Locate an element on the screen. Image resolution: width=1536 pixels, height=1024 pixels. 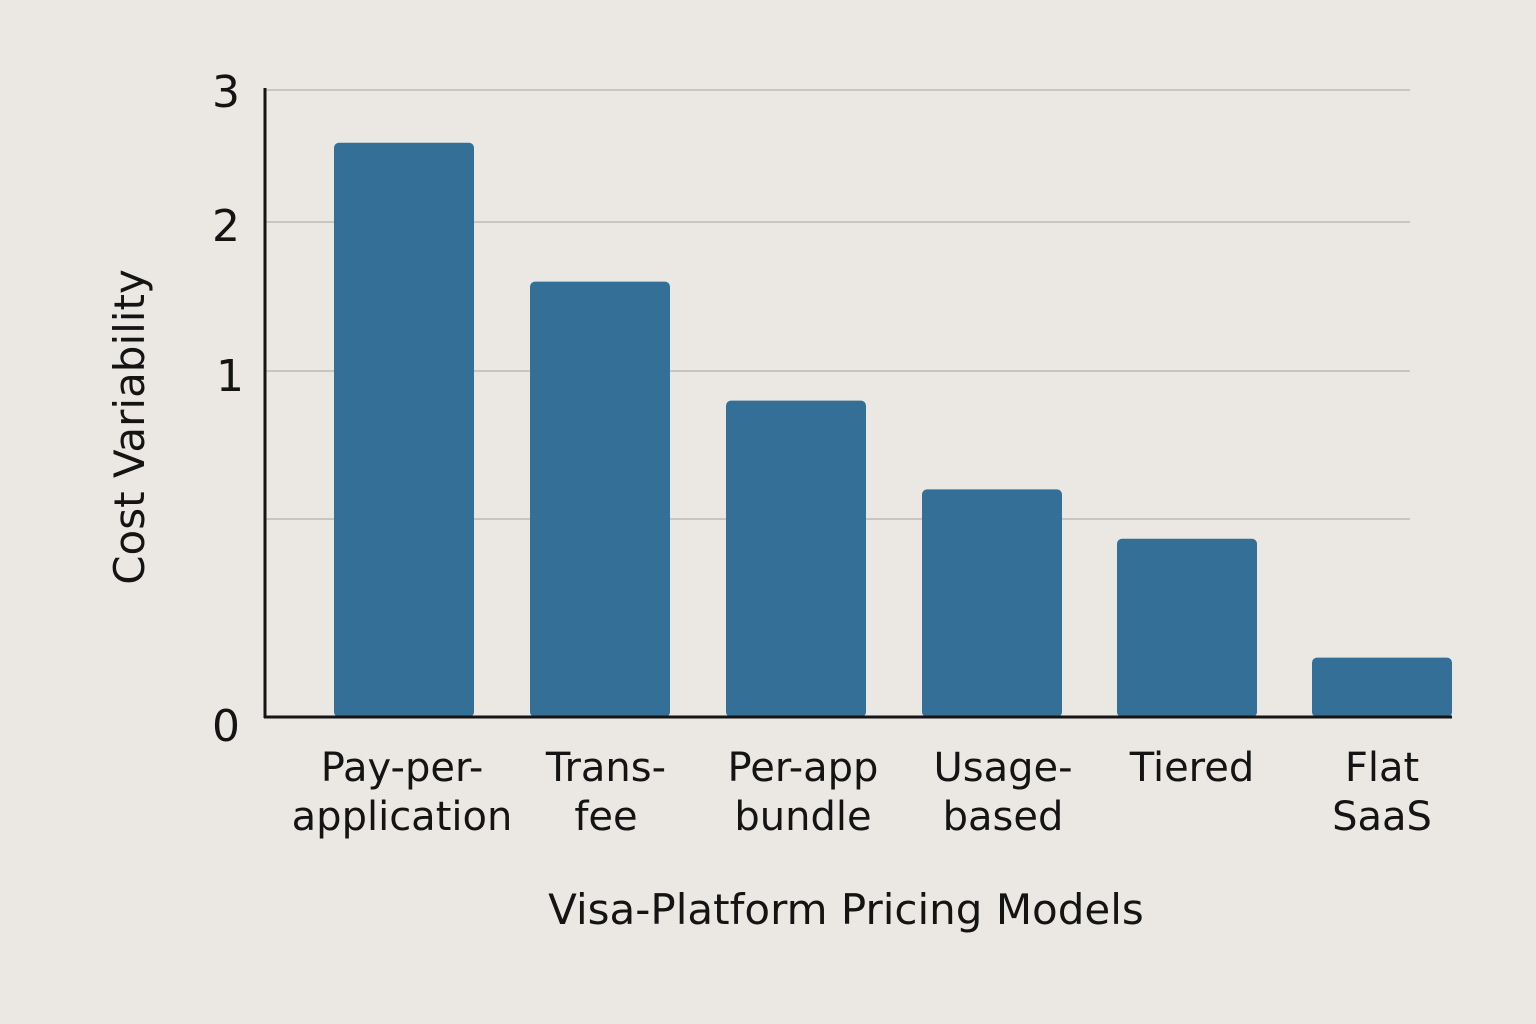
x-category-label-line: Pay-per- is located at coordinates (402, 768).